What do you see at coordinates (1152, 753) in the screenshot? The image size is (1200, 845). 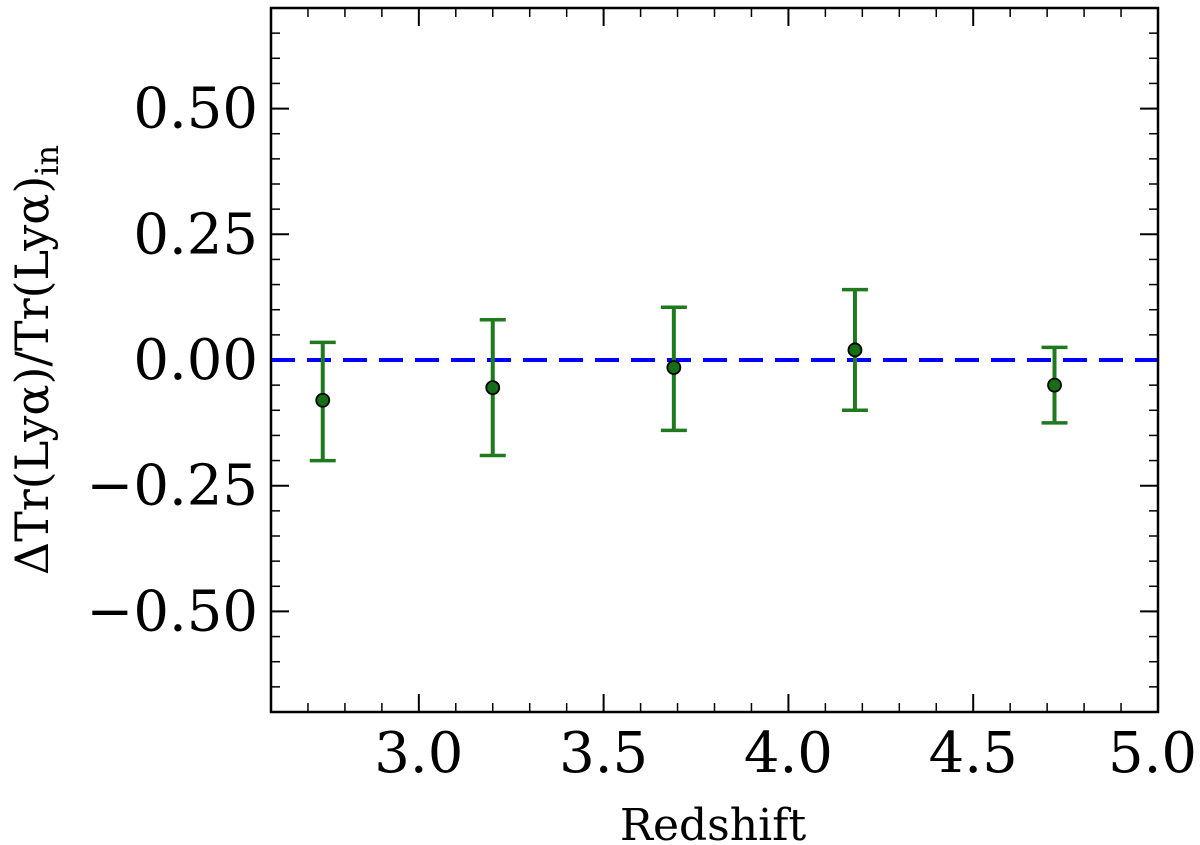 I see `x-tick-label: 5.0` at bounding box center [1152, 753].